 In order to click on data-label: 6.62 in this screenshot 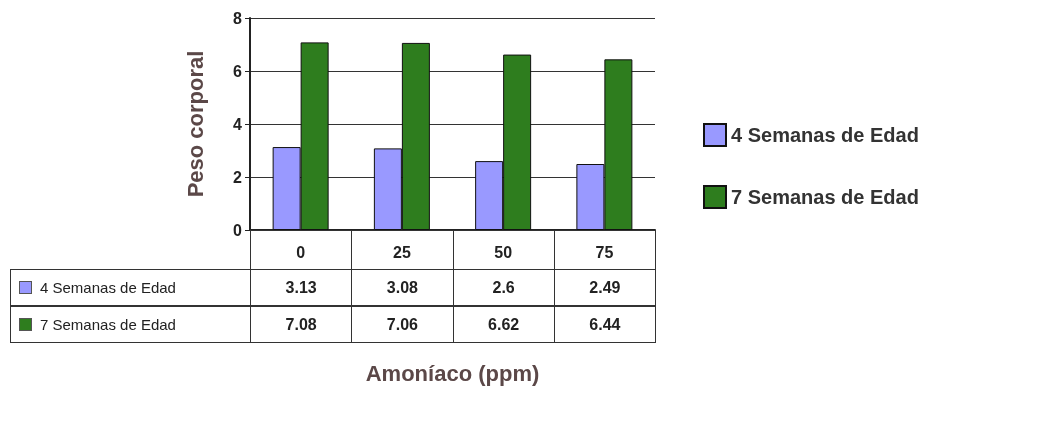, I will do `click(503, 324)`.